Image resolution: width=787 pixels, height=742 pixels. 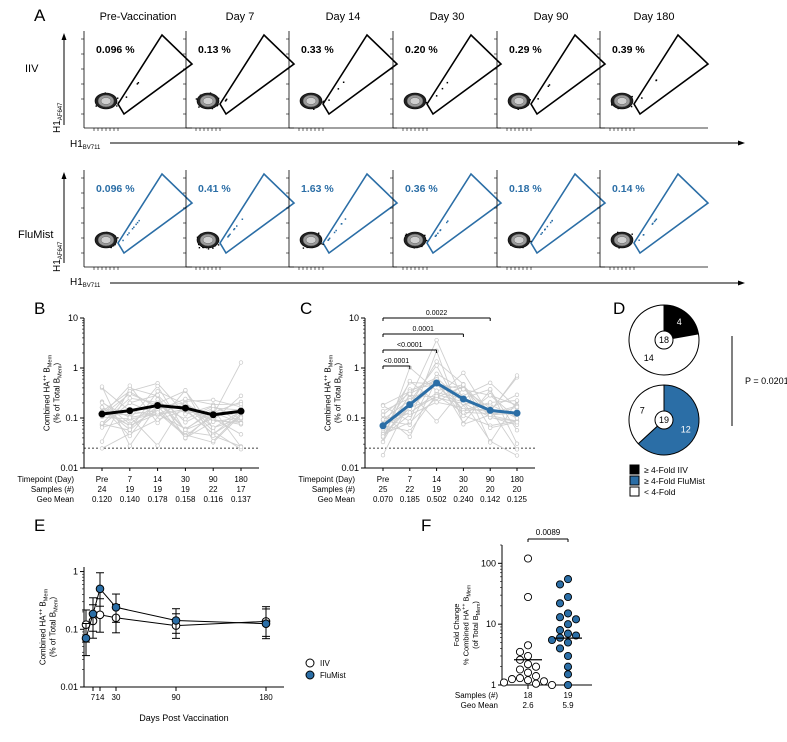 I want to click on c-table-cell: Pre, so click(x=383, y=479).